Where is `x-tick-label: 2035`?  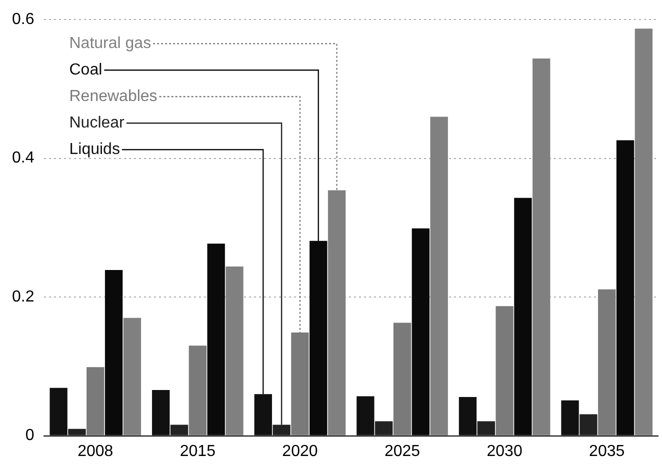
x-tick-label: 2035 is located at coordinates (607, 451).